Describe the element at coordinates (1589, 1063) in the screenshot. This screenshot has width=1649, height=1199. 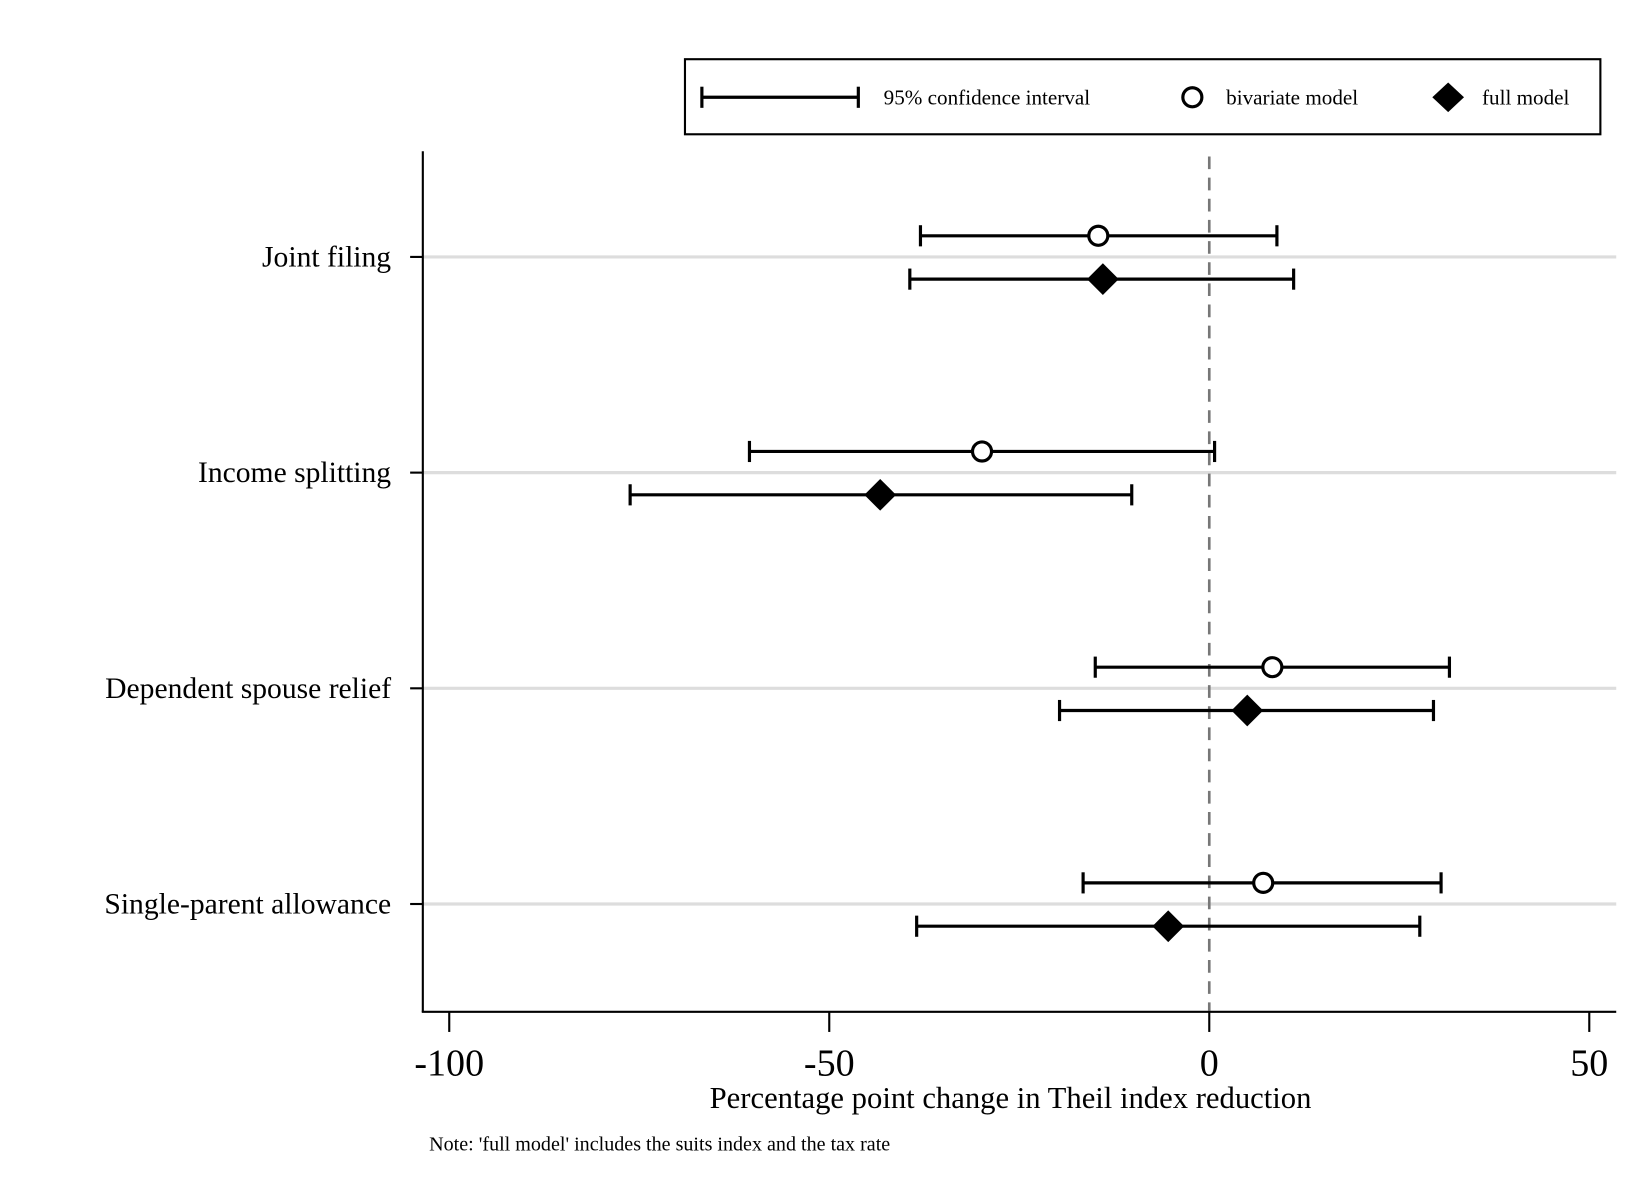
I see `x-tick-label: 50` at that location.